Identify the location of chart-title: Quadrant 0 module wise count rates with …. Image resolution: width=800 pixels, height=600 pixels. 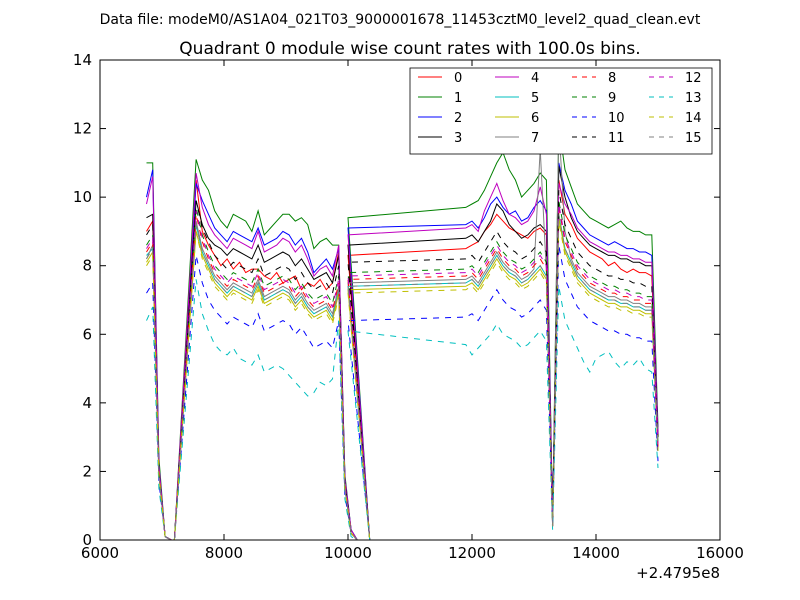
(409, 49).